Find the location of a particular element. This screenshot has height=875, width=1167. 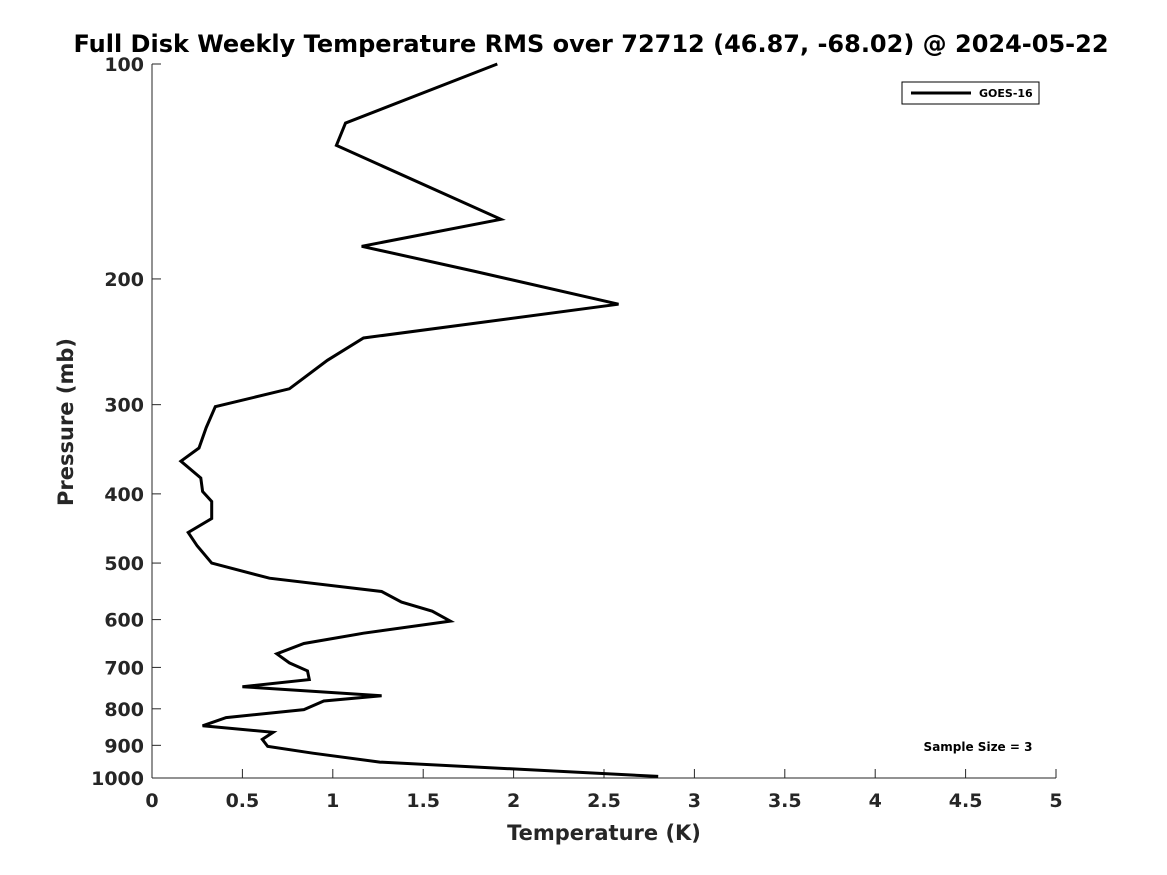

y-tick-label: 200 is located at coordinates (124, 280).